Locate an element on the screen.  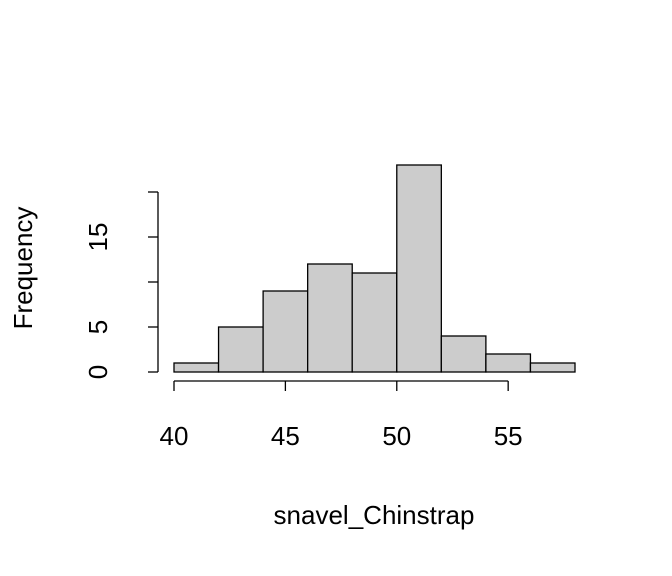
y-tick-label: 5 is located at coordinates (98, 327).